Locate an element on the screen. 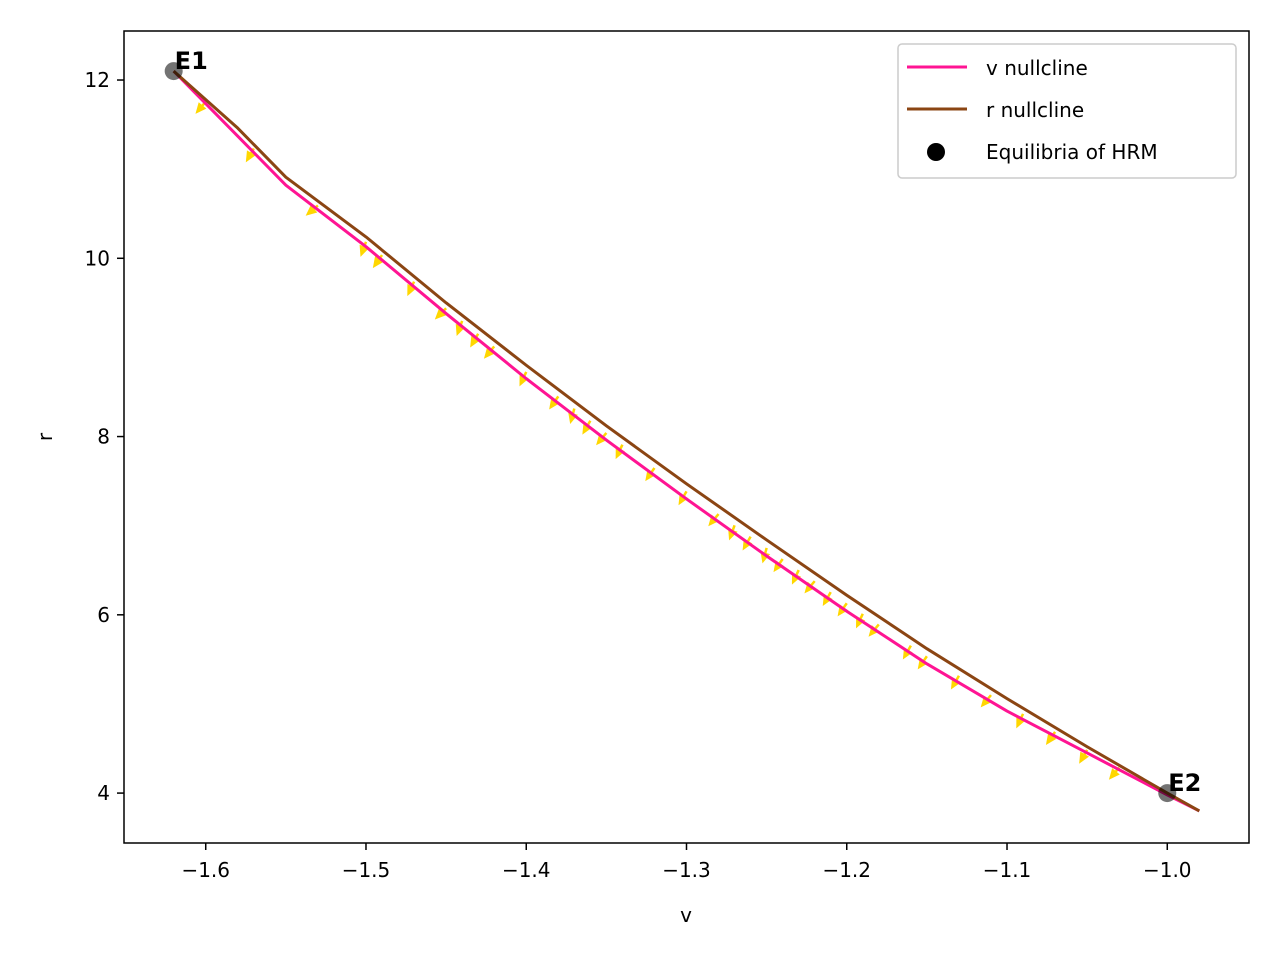 Image resolution: width=1280 pixels, height=960 pixels. legend-box is located at coordinates (1067, 111).